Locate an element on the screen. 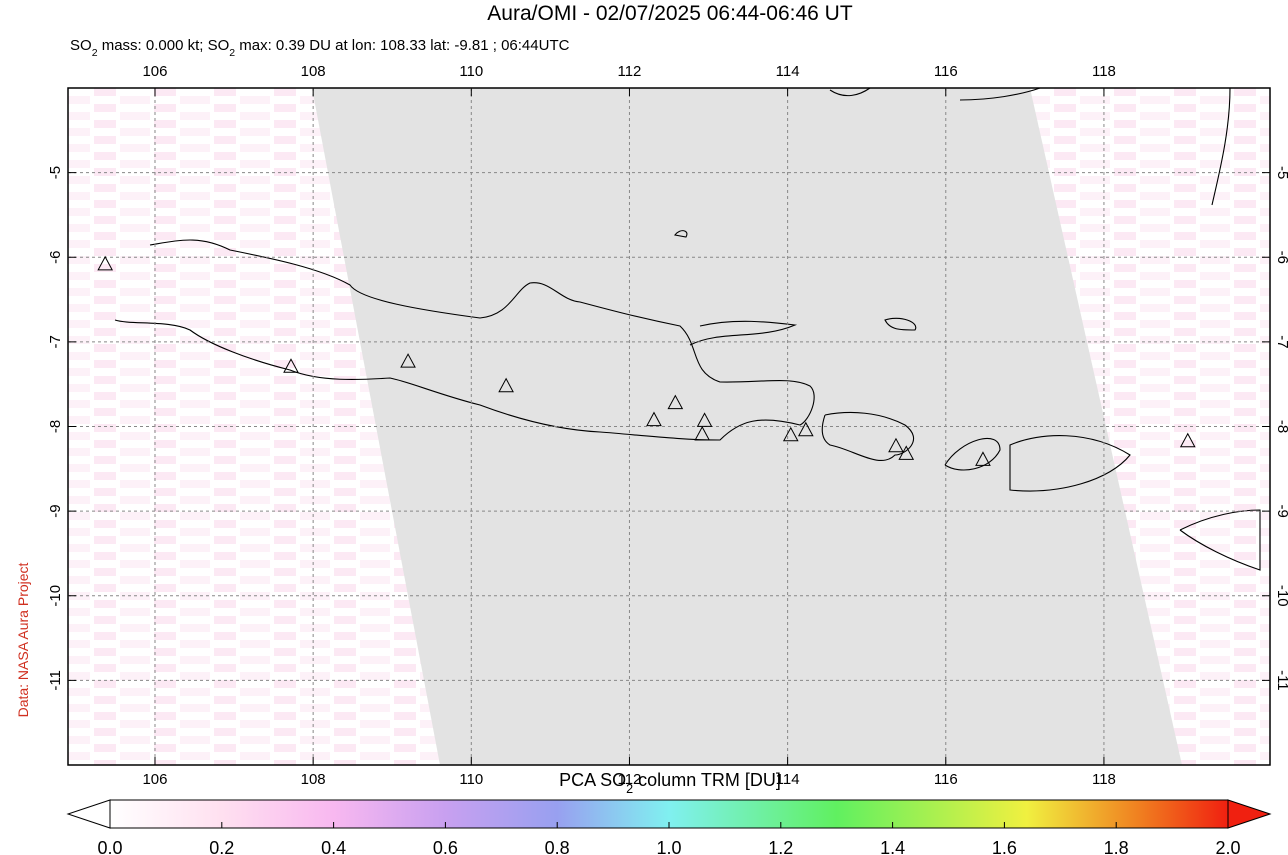 The image size is (1288, 855). text-part: SO is located at coordinates (81, 45).